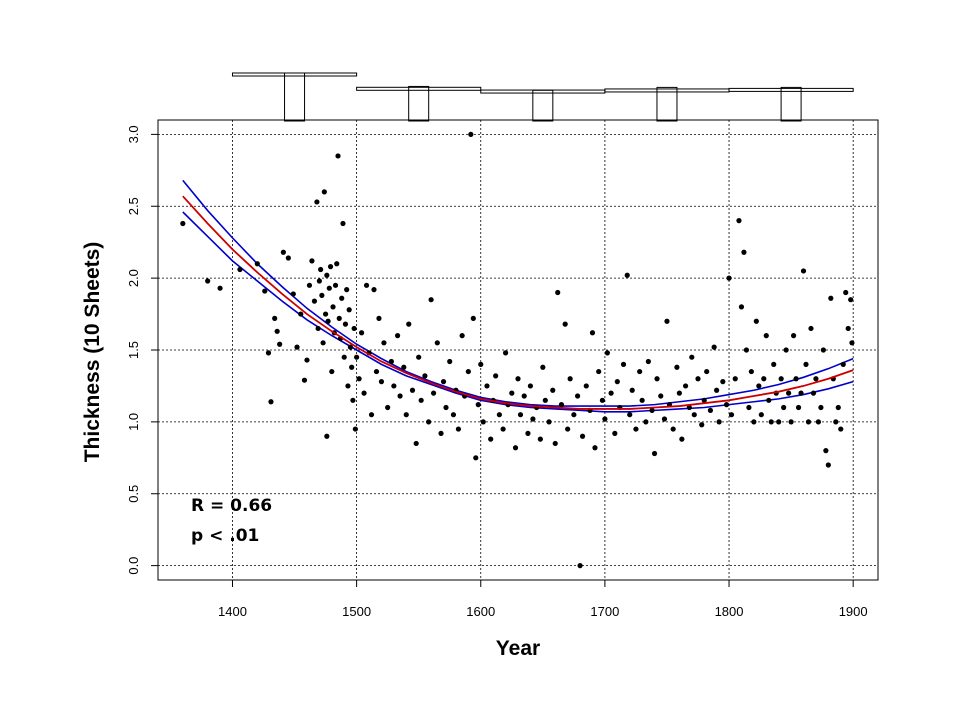 Image resolution: width=960 pixels, height=720 pixels. I want to click on y-axis-title: Thickness (10 Sheets), so click(92, 352).